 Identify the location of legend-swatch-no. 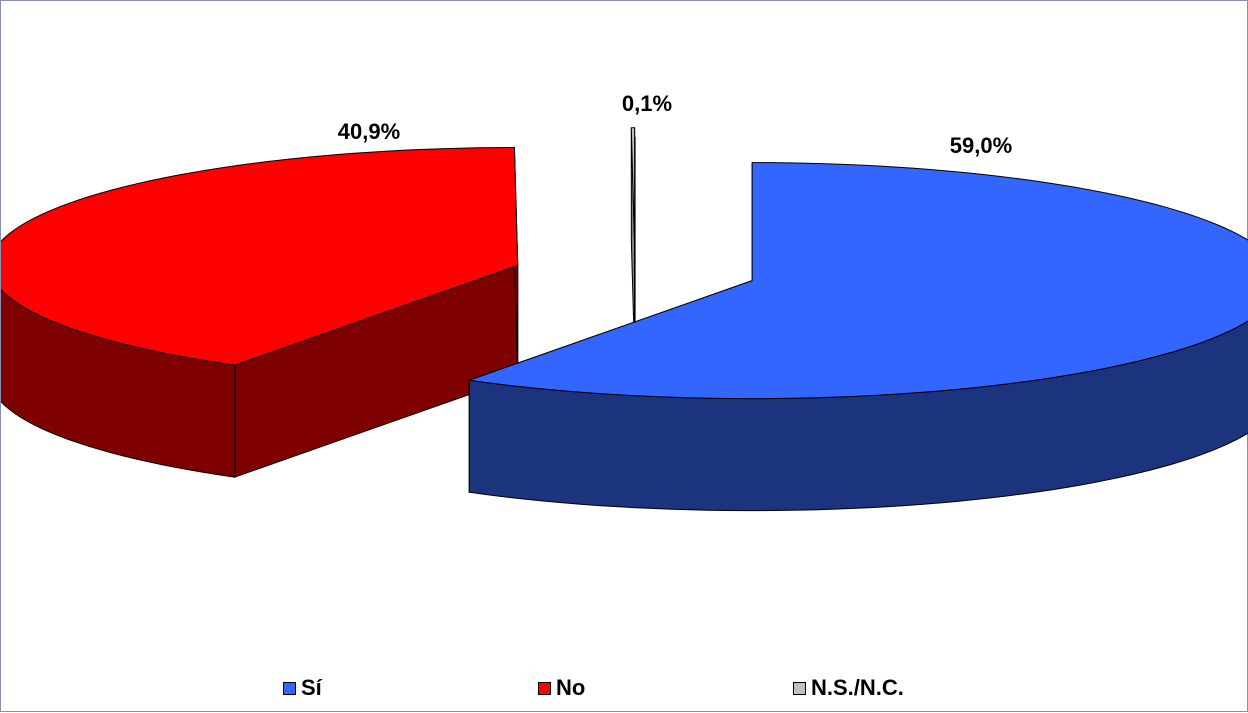
(544, 688).